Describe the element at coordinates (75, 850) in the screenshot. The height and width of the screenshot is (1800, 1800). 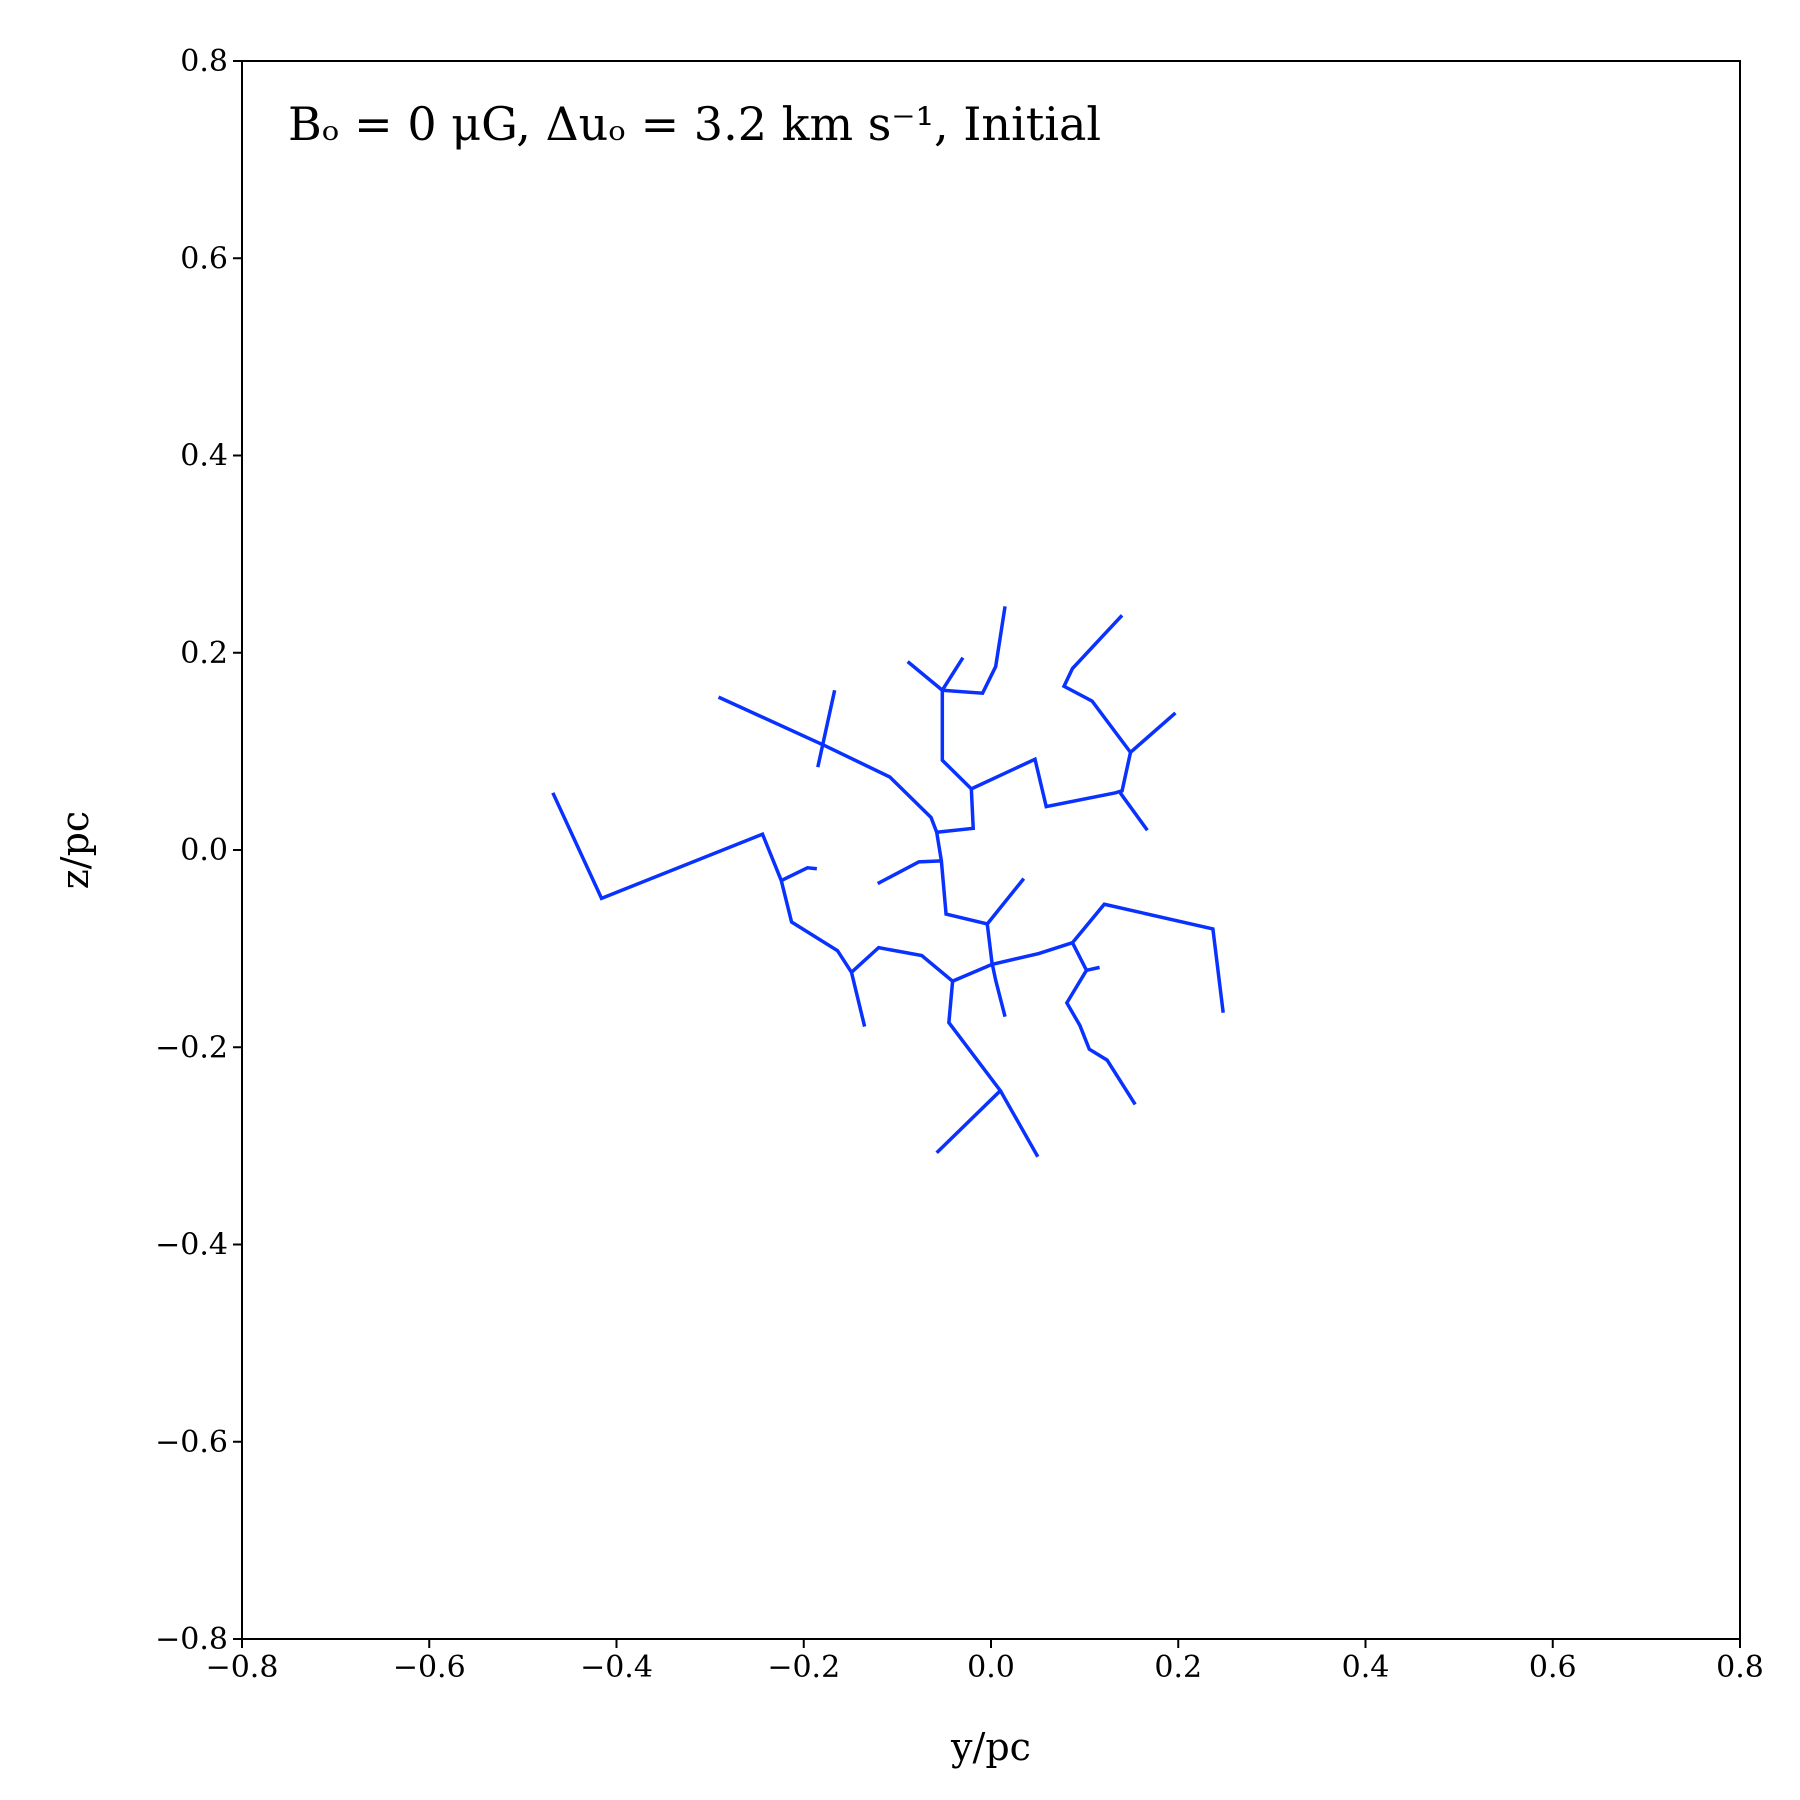
I see `y-axis-label: z/pc` at that location.